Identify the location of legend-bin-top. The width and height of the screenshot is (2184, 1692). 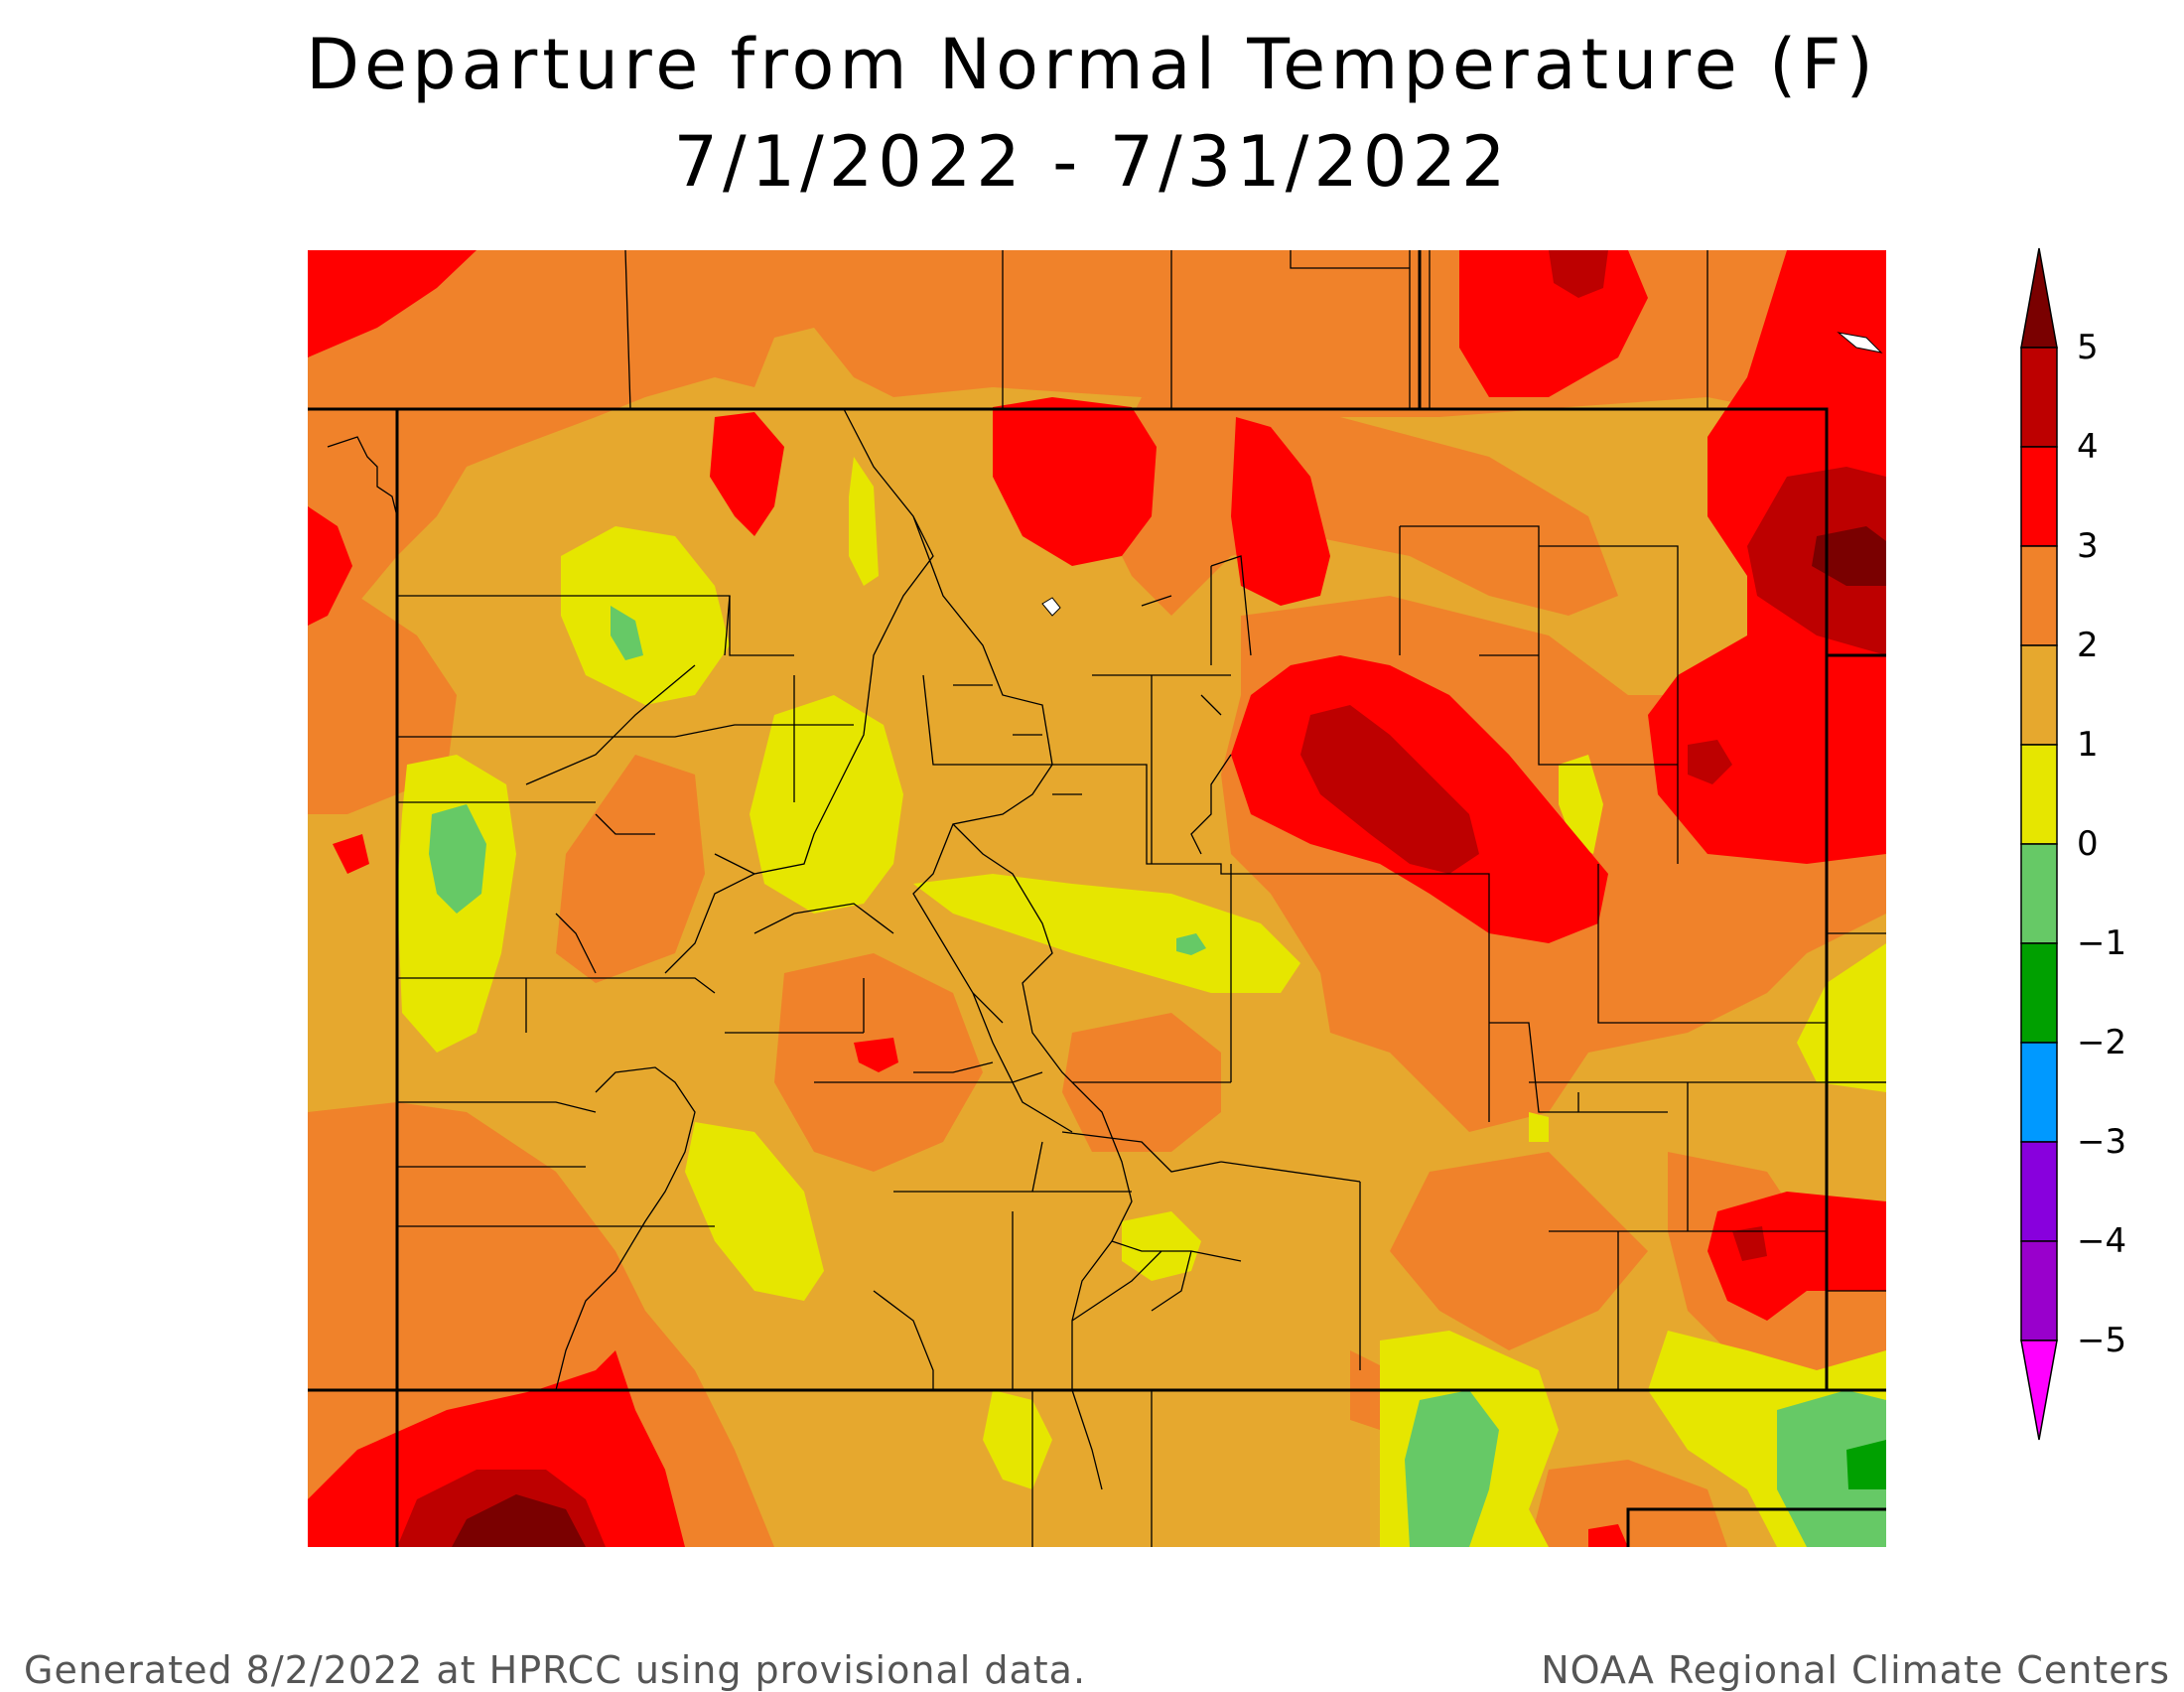
(2039, 298).